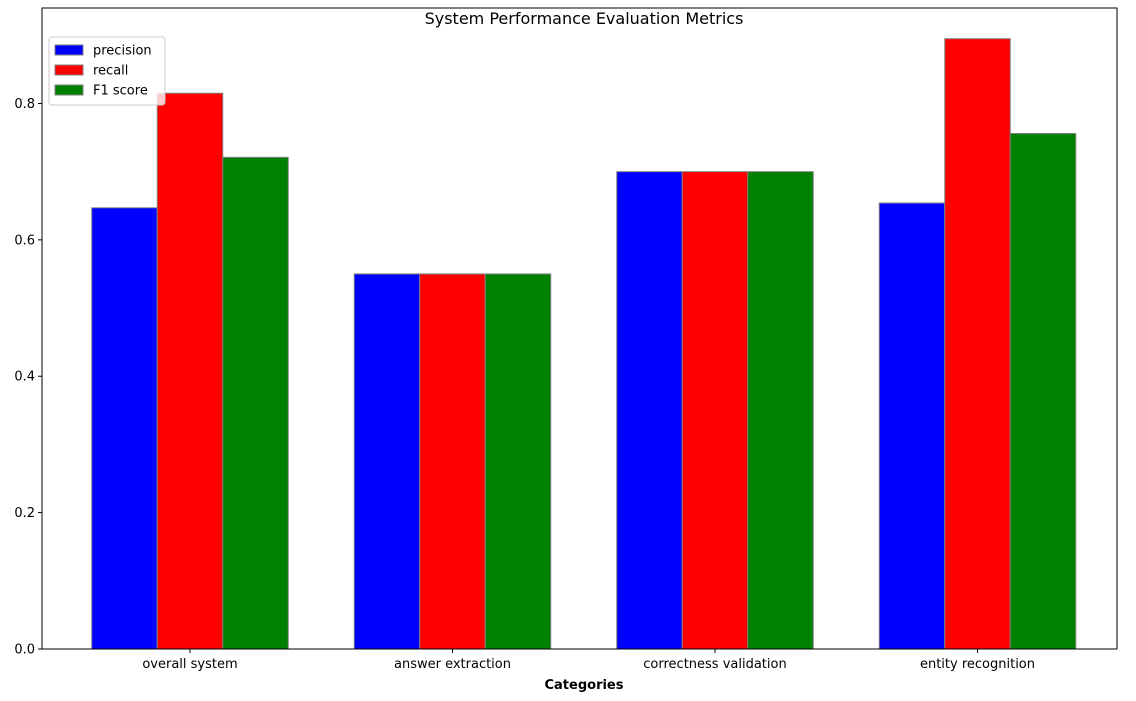  Describe the element at coordinates (110, 71) in the screenshot. I see `legend-label: recall` at that location.